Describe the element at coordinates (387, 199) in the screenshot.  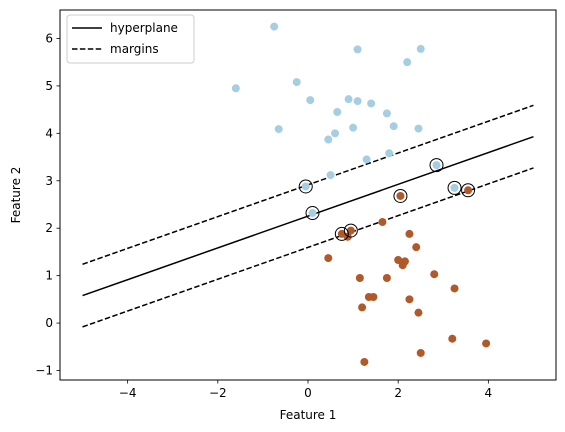
I see `support-vectors-layer` at that location.